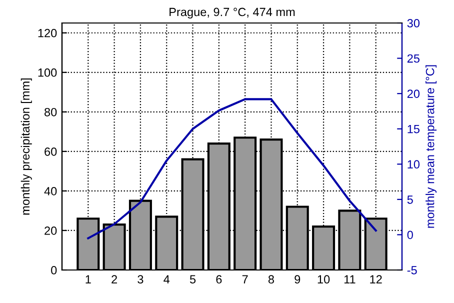  What do you see at coordinates (413, 23) in the screenshot?
I see `y2-tick-label: 30` at bounding box center [413, 23].